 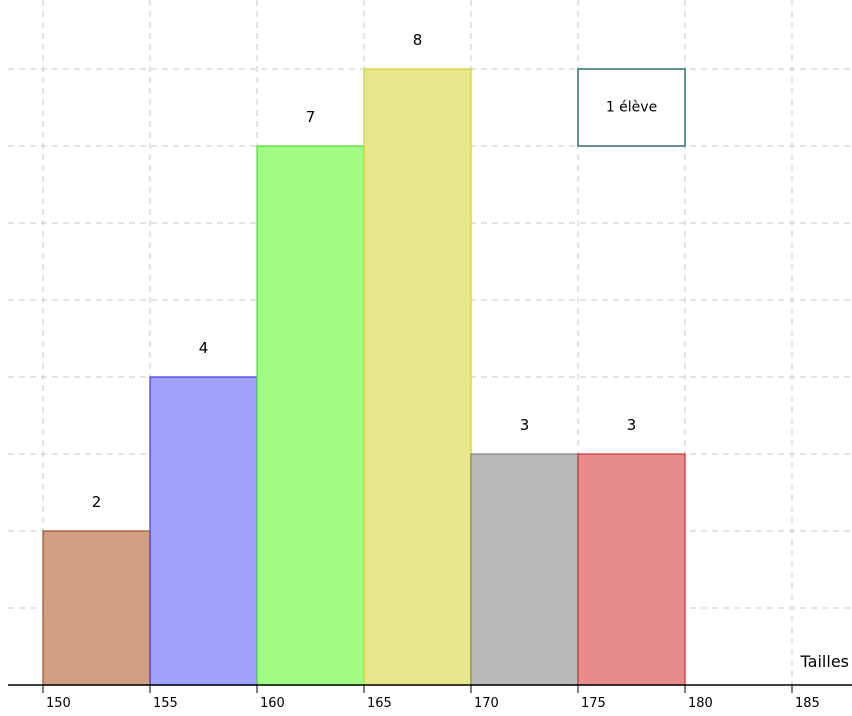 I want to click on bar-value-label: 8, so click(x=418, y=40).